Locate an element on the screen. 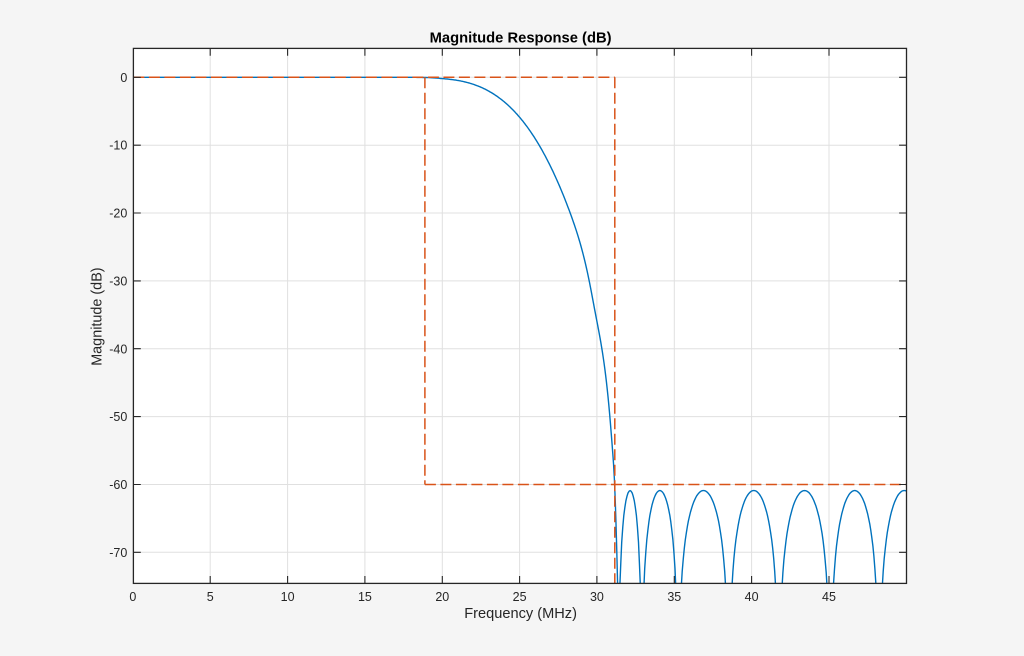  svg-text: 15 is located at coordinates (365, 597).